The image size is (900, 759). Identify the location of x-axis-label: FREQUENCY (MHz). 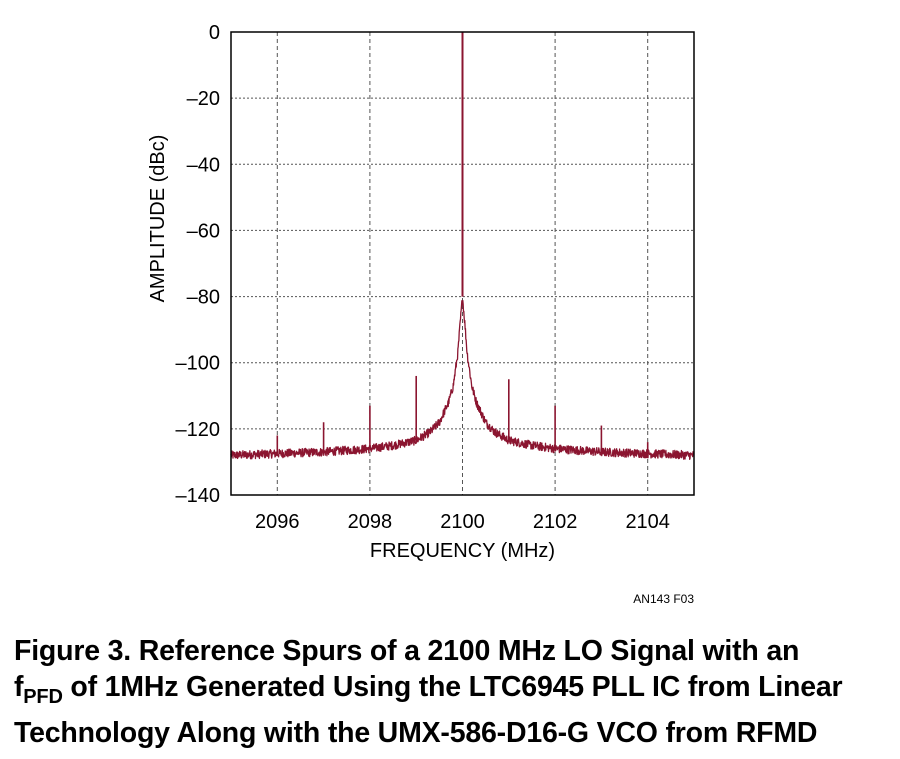
(462, 551).